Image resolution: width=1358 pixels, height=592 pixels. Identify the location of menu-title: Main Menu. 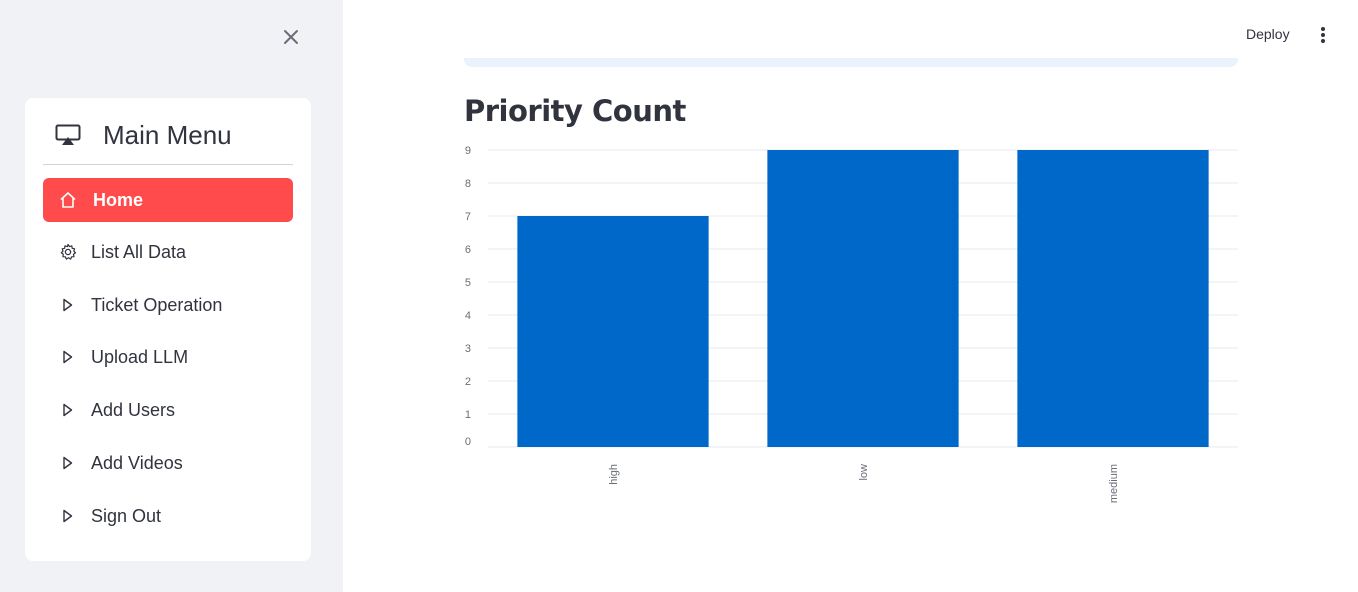
(167, 135).